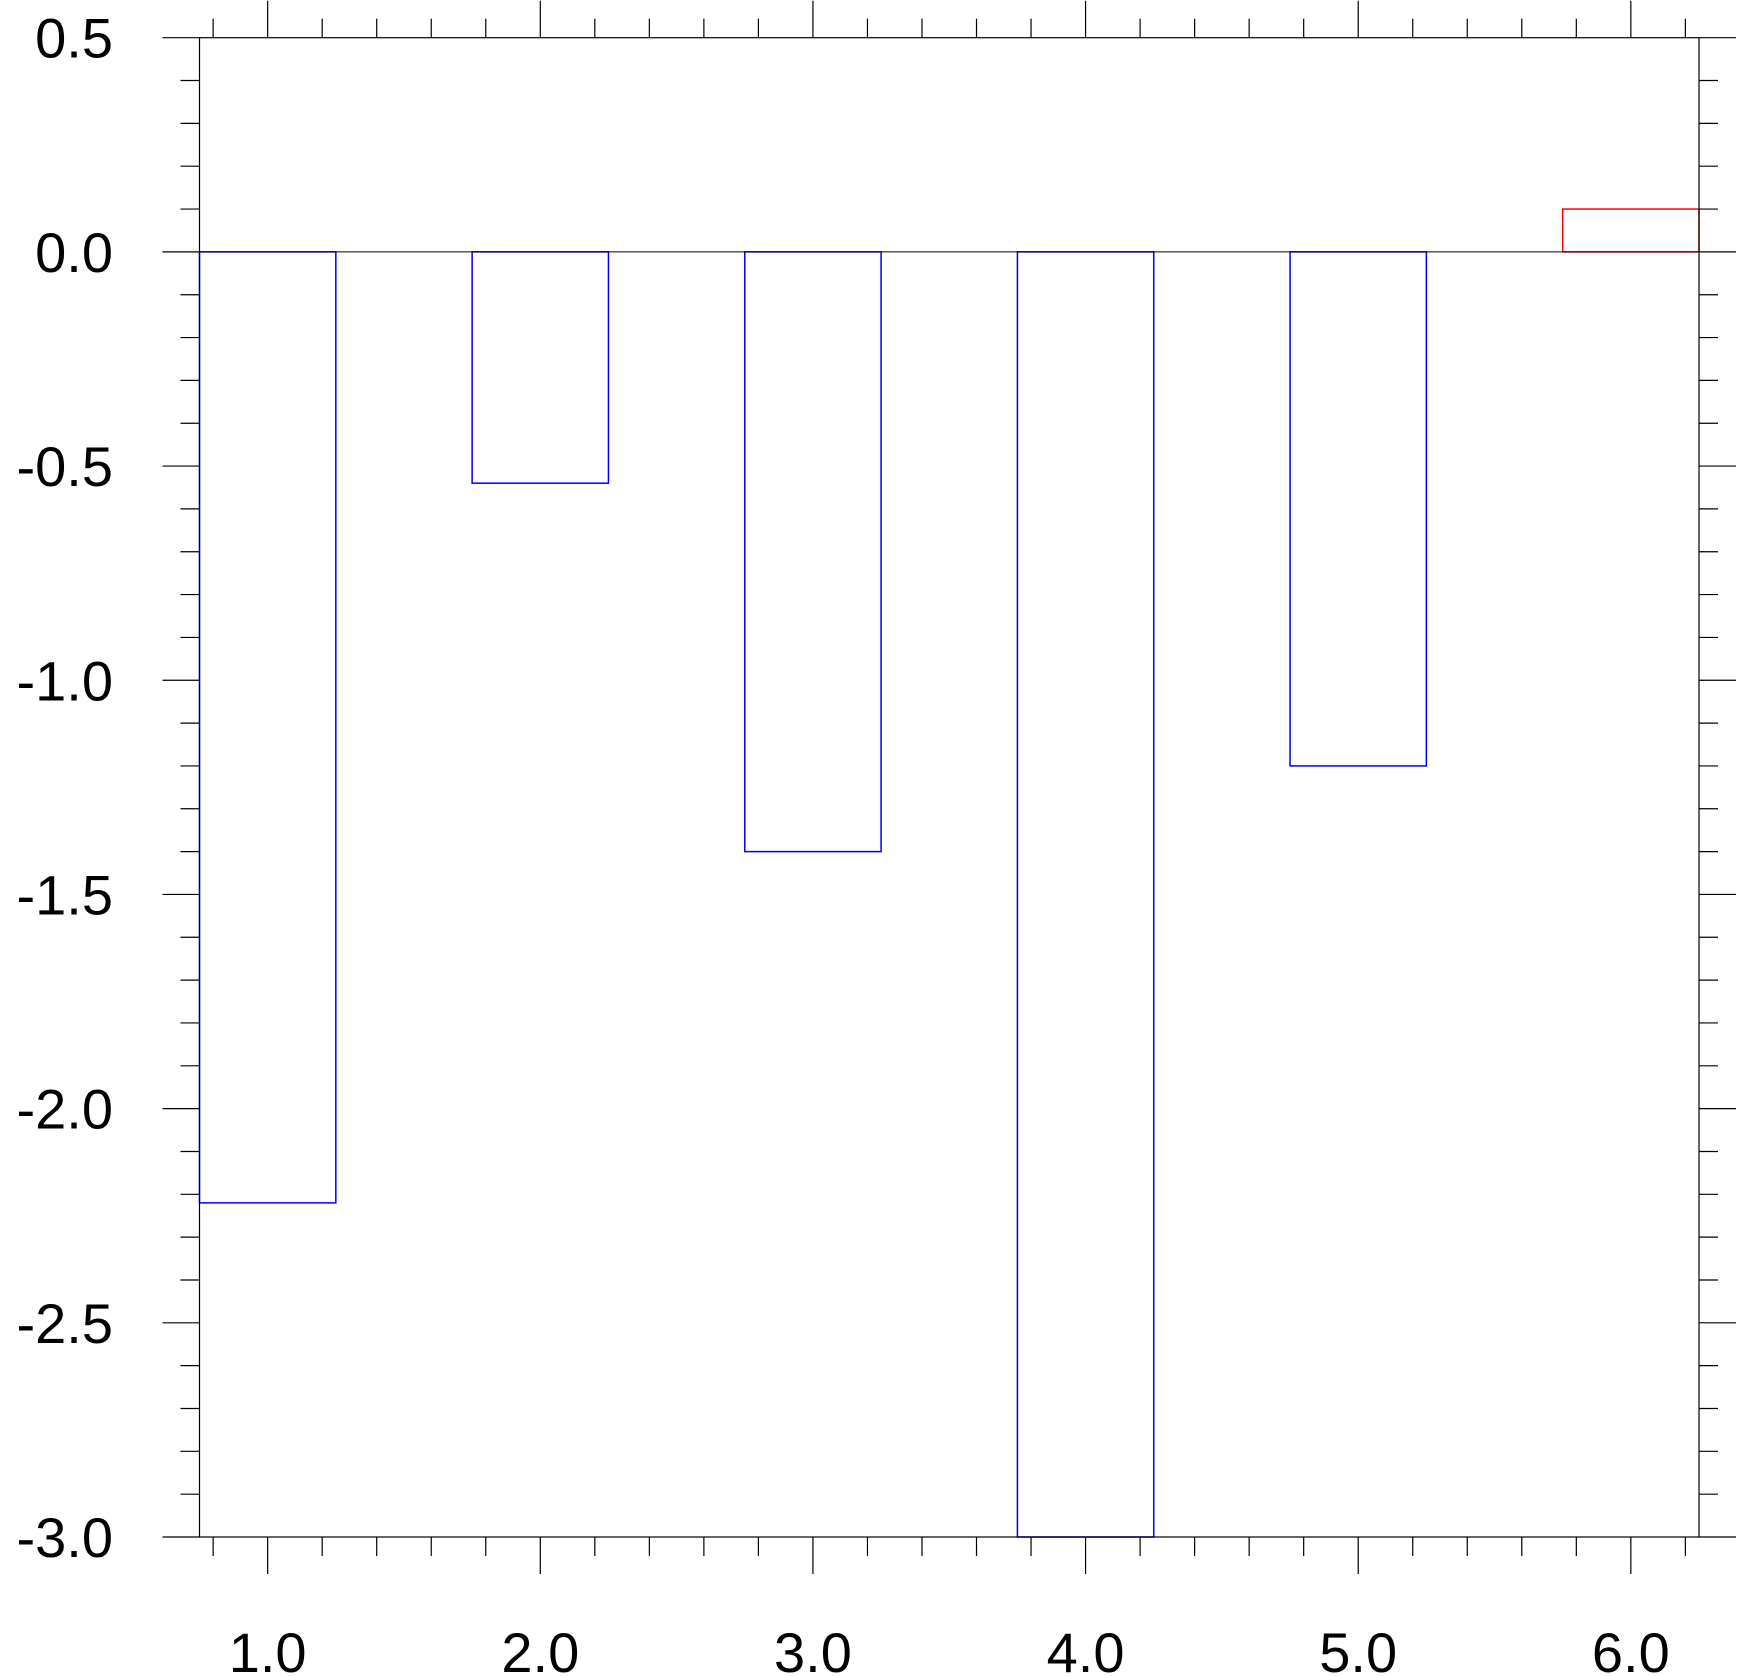 This screenshot has height=1676, width=1738. I want to click on y-tick-label: -2.5, so click(65, 1323).